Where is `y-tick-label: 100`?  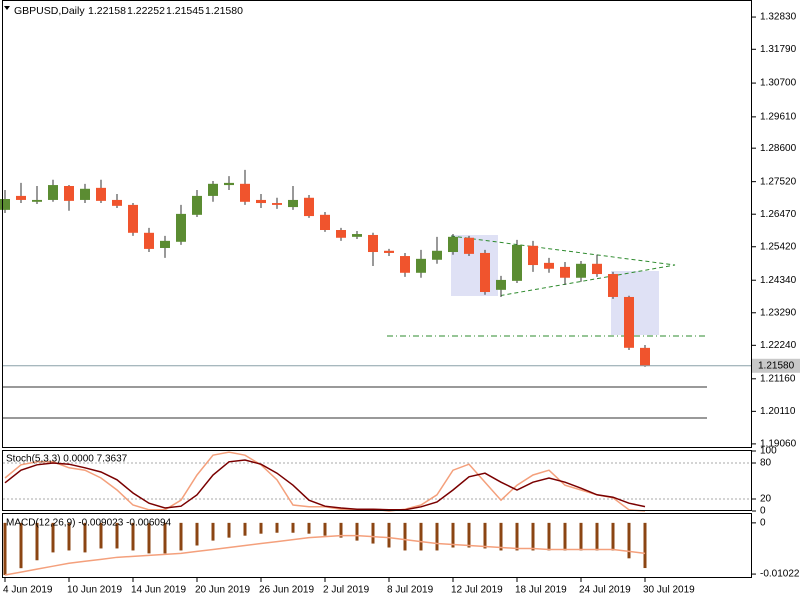 y-tick-label: 100 is located at coordinates (768, 451).